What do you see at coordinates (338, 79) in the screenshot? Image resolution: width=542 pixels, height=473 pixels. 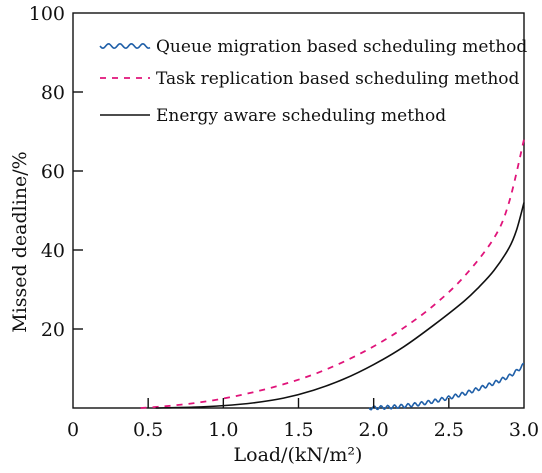 I see `legend-label-task-replication: Task replication based scheduling method` at bounding box center [338, 79].